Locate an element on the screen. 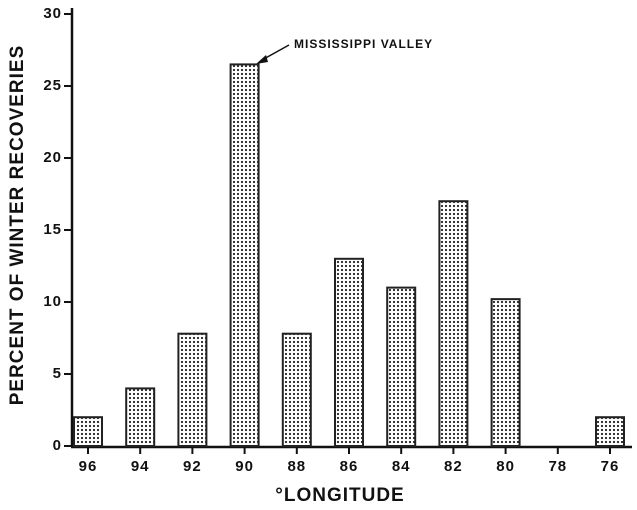 The height and width of the screenshot is (510, 637). x-tick-label: 92 is located at coordinates (192, 466).